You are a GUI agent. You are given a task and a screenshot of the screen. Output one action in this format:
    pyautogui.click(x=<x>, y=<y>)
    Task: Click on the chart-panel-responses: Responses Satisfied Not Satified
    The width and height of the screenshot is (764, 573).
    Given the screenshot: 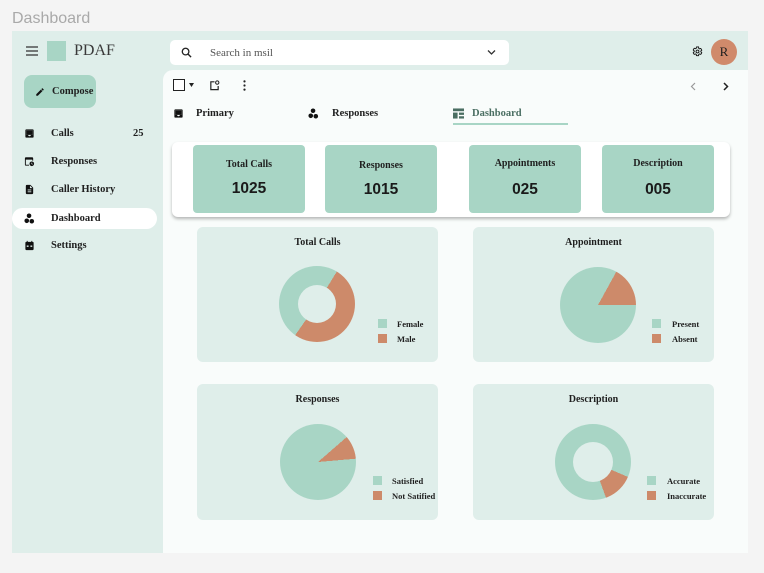 What is the action you would take?
    pyautogui.click(x=317, y=452)
    